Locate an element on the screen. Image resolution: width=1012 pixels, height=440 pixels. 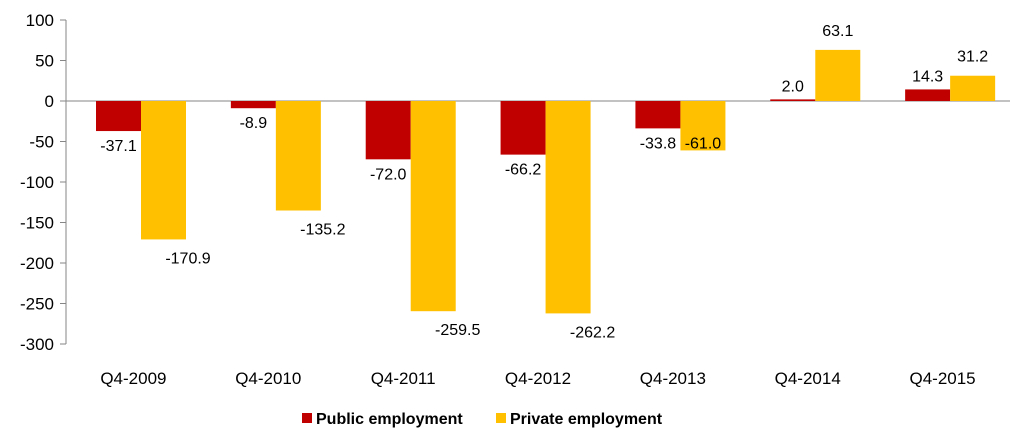
y-tick-label: -300 is located at coordinates (37, 344).